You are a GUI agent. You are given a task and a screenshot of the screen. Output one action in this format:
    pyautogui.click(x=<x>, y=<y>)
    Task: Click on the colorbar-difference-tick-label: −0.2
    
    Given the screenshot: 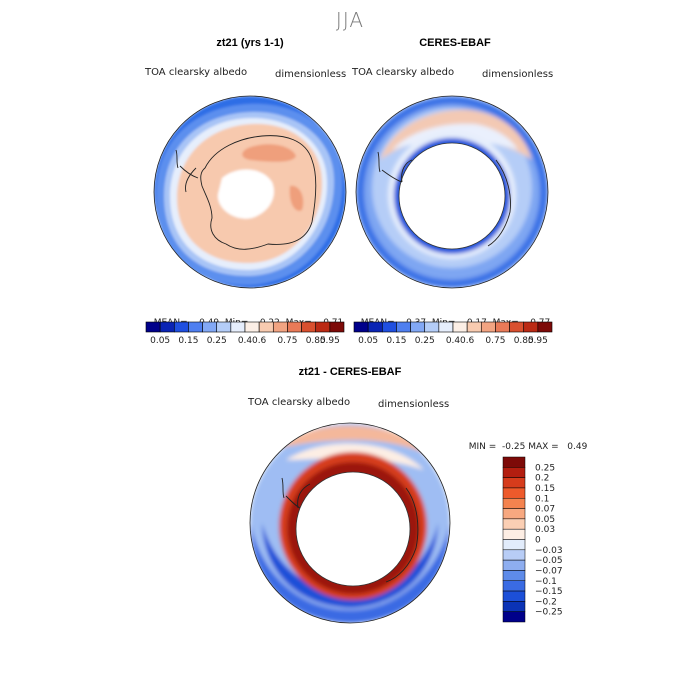 What is the action you would take?
    pyautogui.click(x=546, y=602)
    